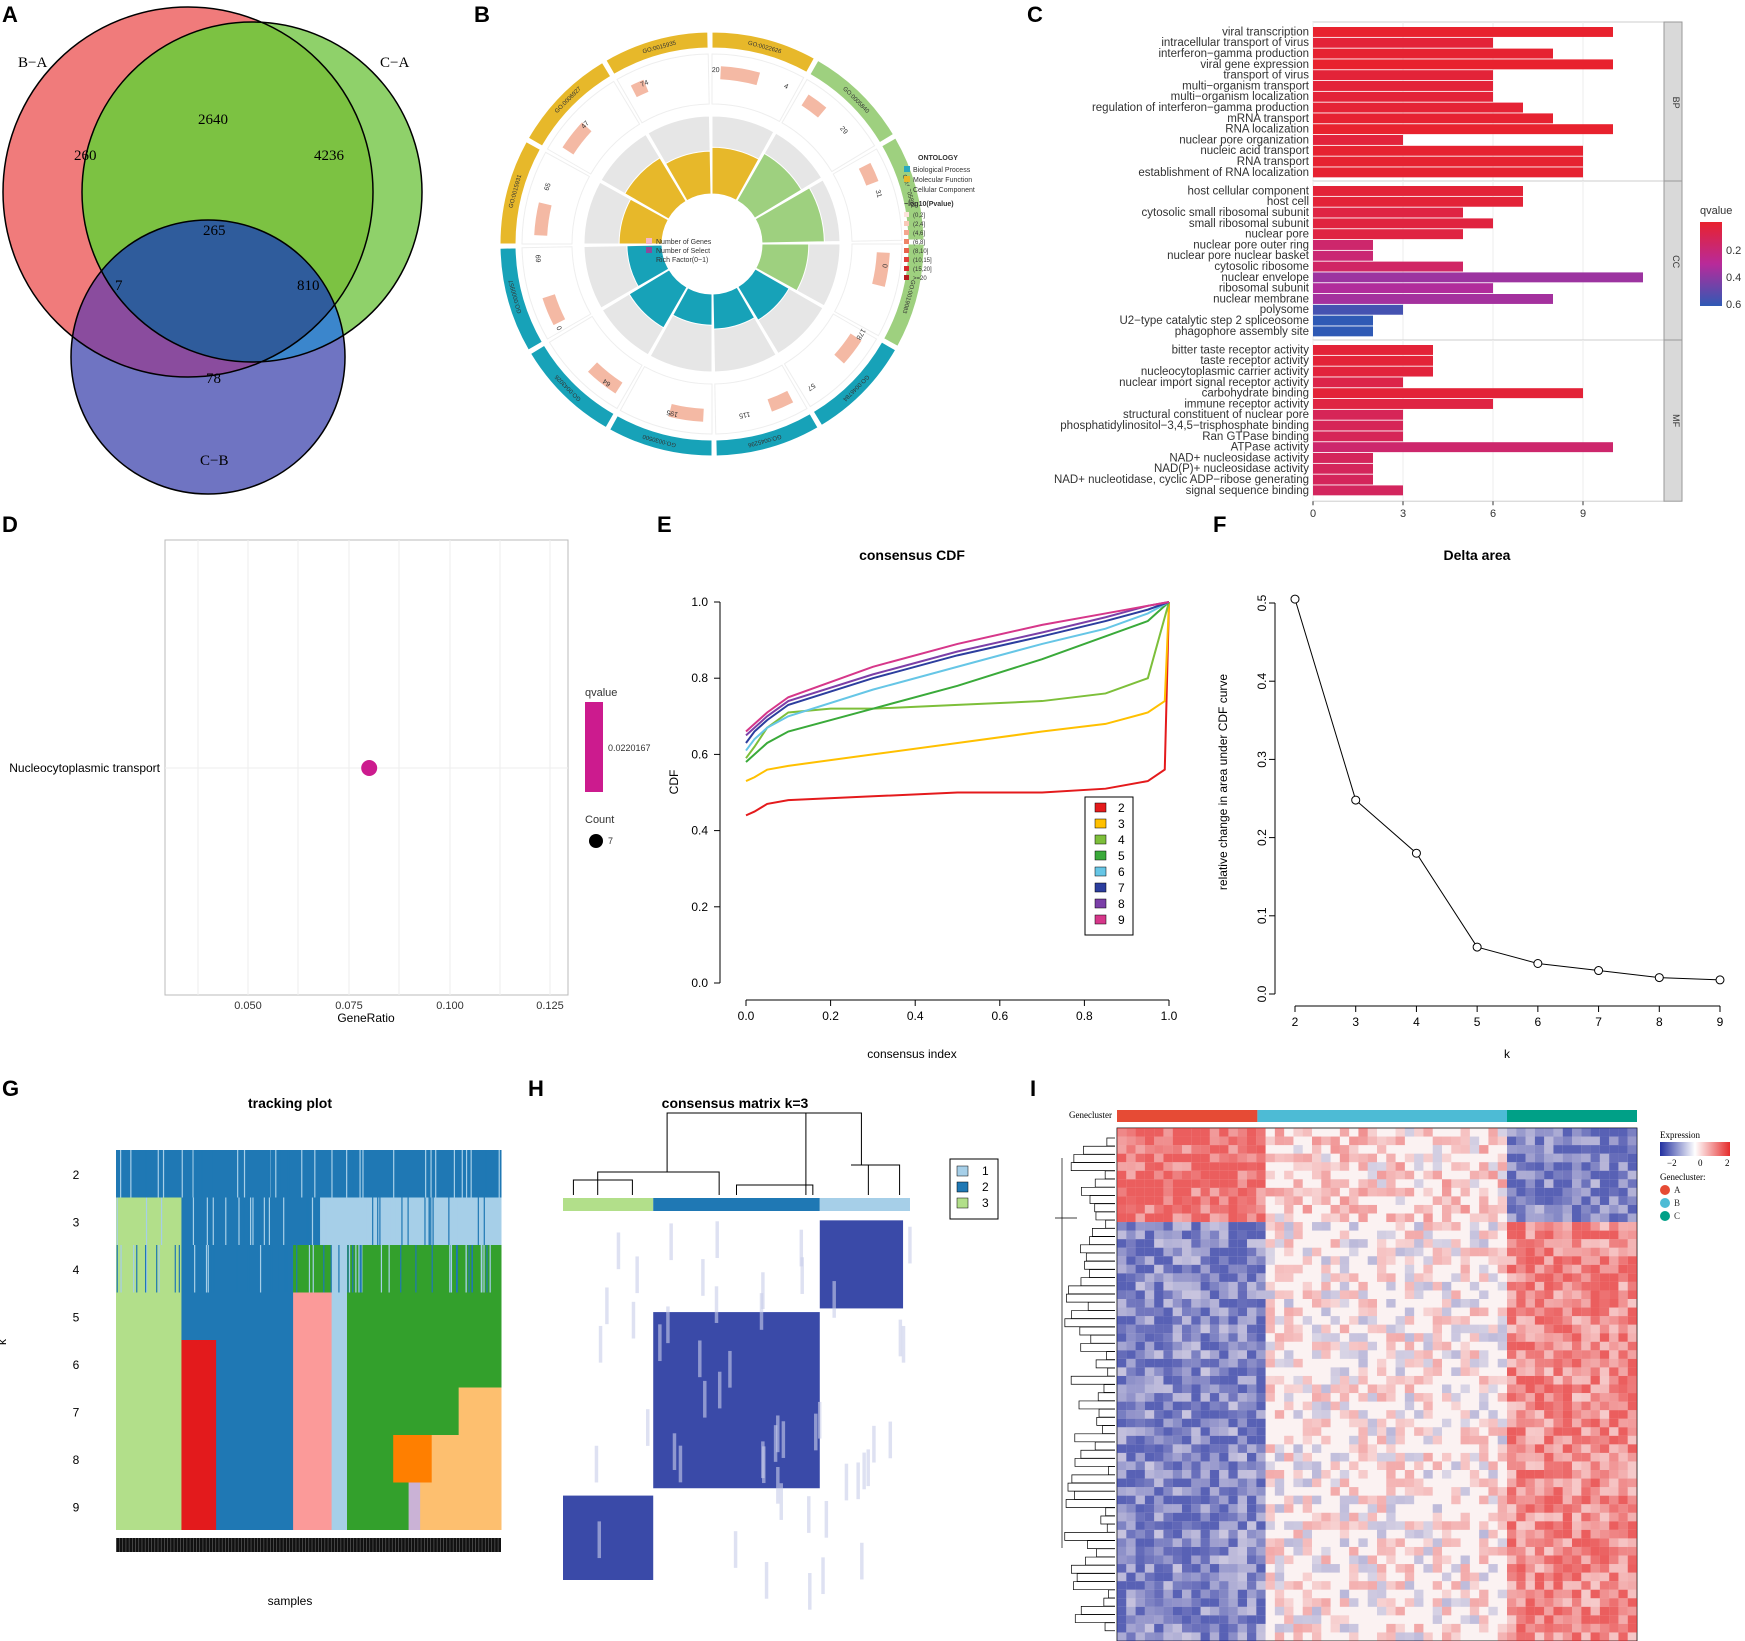 The height and width of the screenshot is (1641, 1745). I want to click on pvalue-bin-label: (6,8], so click(919, 243).